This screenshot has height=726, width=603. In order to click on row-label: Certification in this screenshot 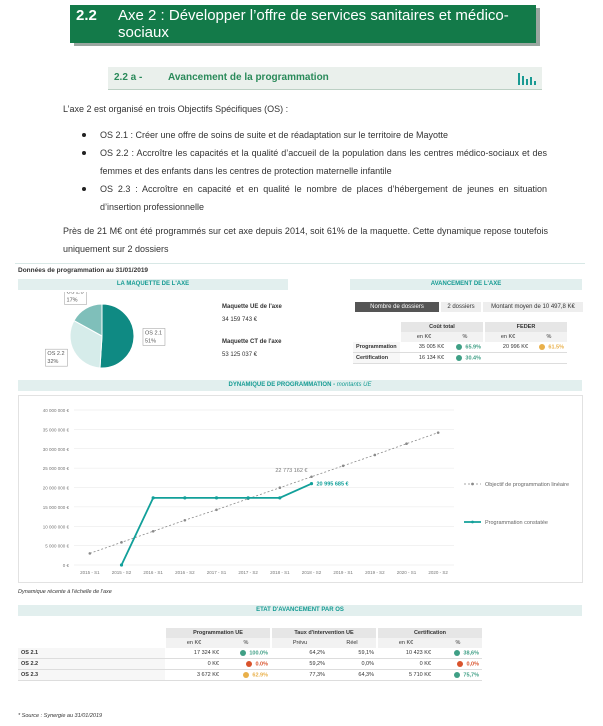, I will do `click(376, 358)`.